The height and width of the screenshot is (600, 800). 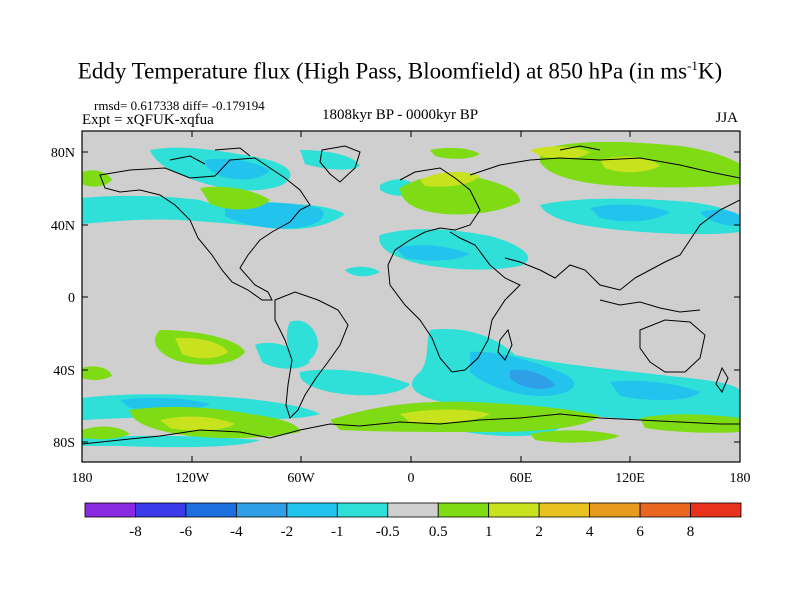 I want to click on lat-tick-label: 40S, so click(x=64, y=371).